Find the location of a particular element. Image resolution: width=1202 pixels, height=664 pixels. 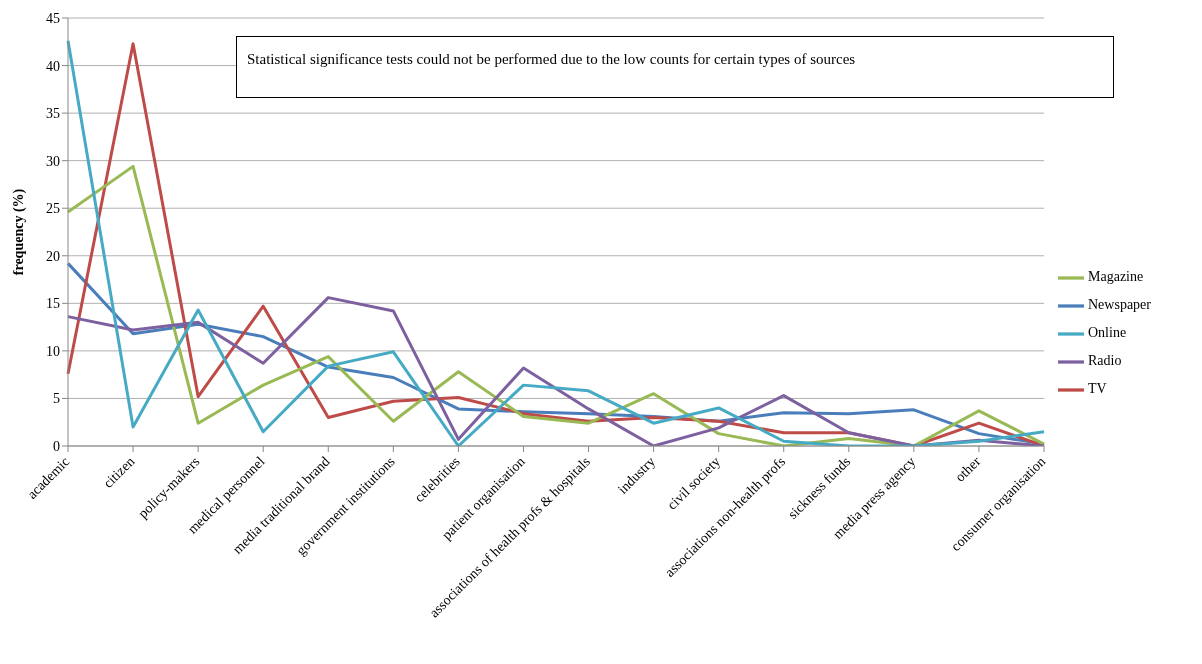

legend-label: TV is located at coordinates (1097, 388).